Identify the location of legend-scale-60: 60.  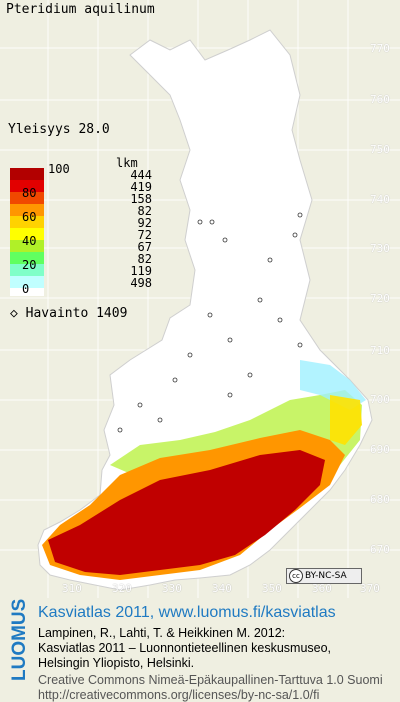
(29, 217).